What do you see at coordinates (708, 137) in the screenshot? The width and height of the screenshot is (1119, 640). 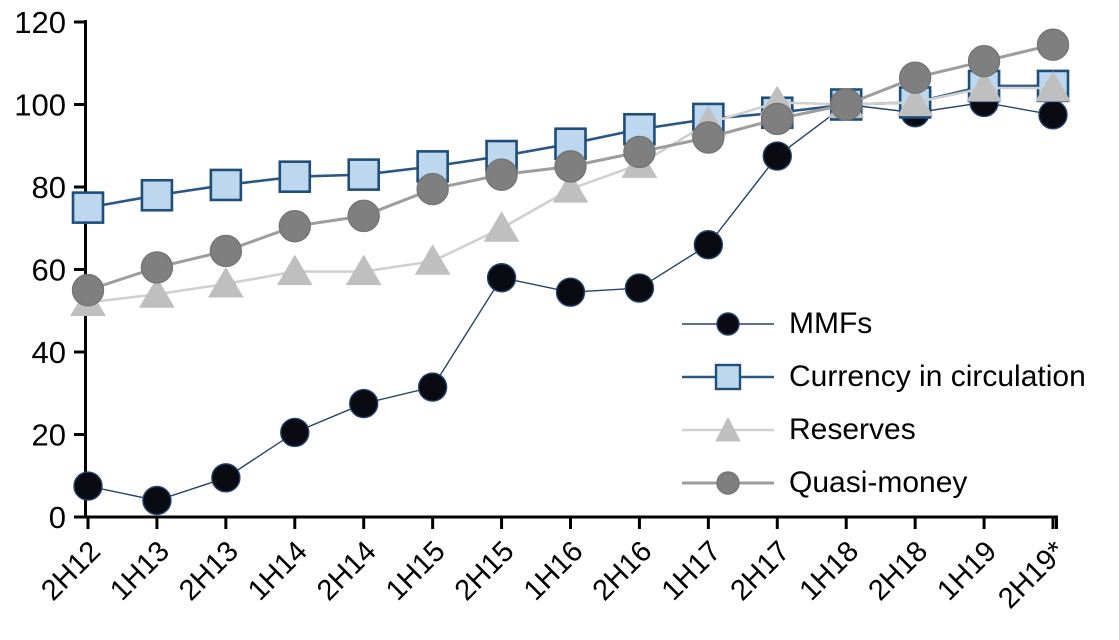 I see `marker-quasi-money-1h17` at bounding box center [708, 137].